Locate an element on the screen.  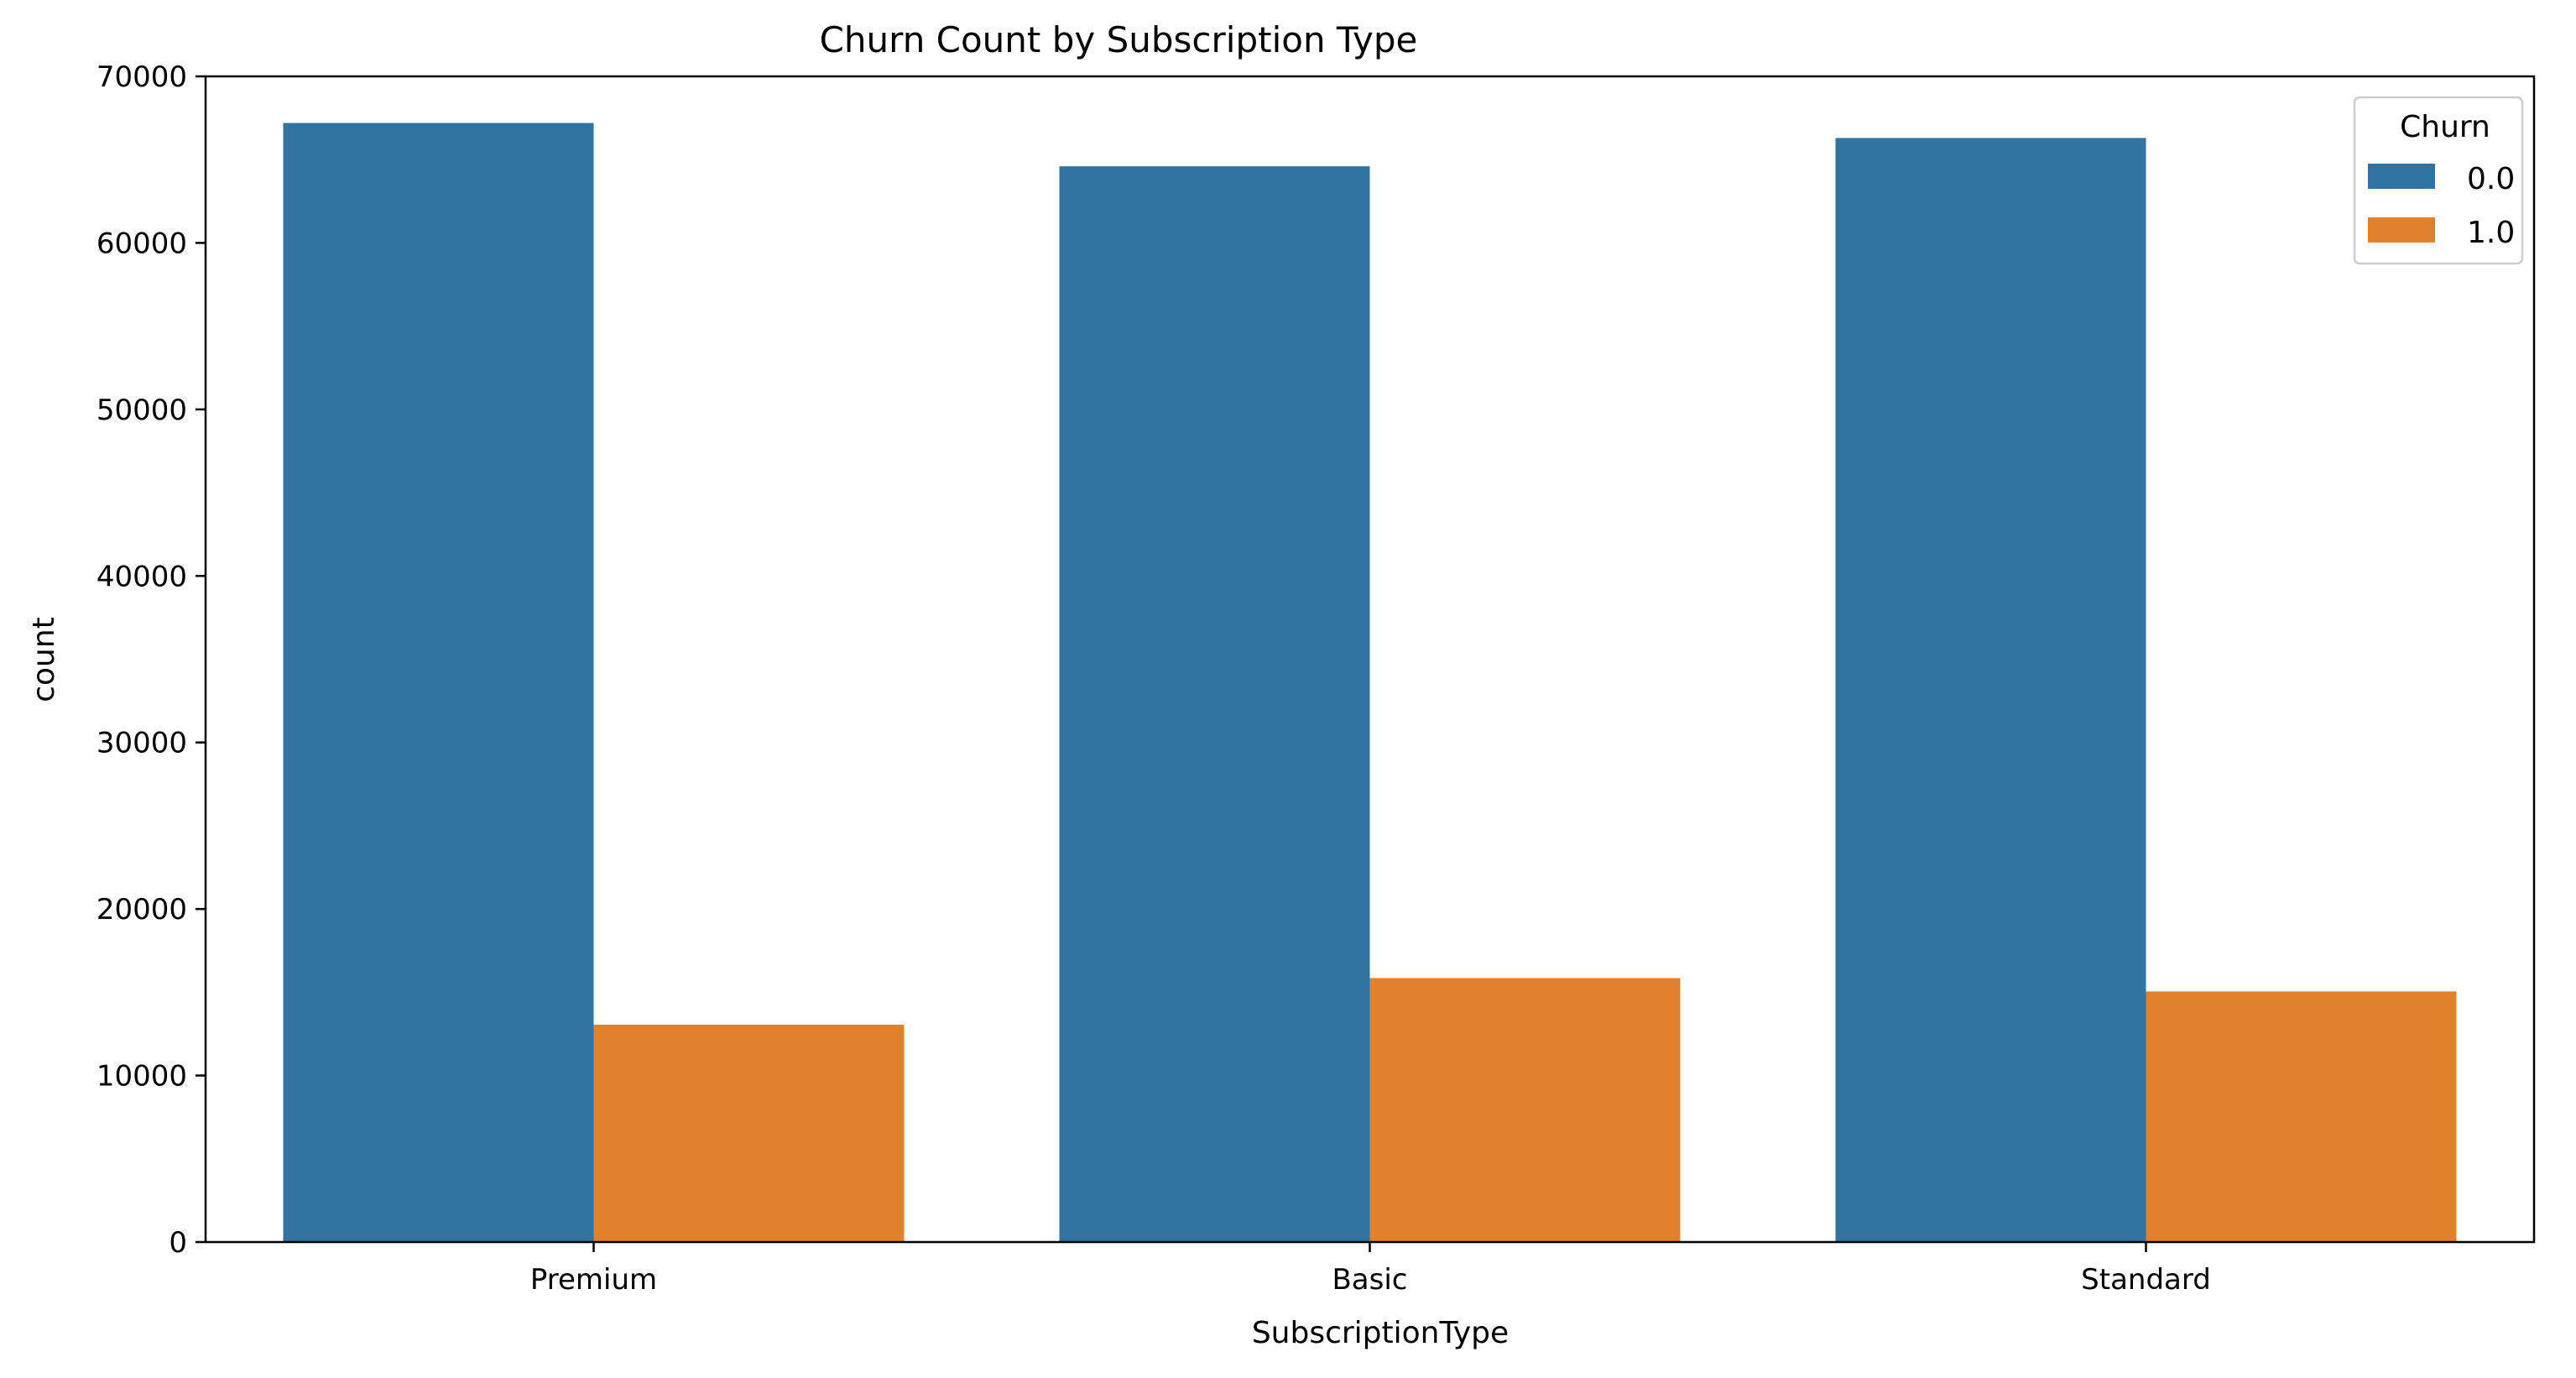
y-axis-label: count is located at coordinates (44, 659).